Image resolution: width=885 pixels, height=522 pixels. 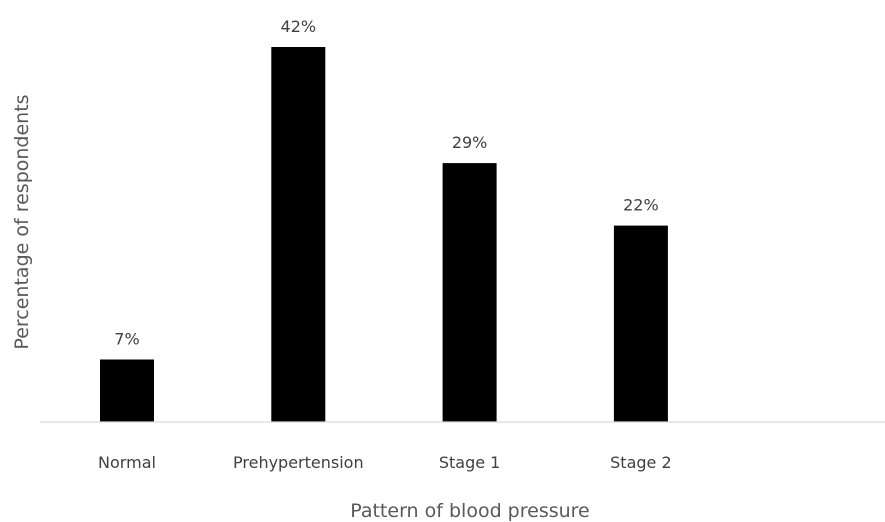 What do you see at coordinates (641, 205) in the screenshot?
I see `data-label: 22%` at bounding box center [641, 205].